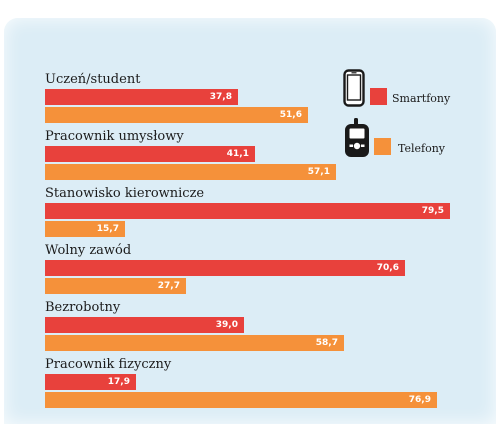 The width and height of the screenshot is (500, 424). I want to click on legend-swatch-telefony, so click(382, 146).